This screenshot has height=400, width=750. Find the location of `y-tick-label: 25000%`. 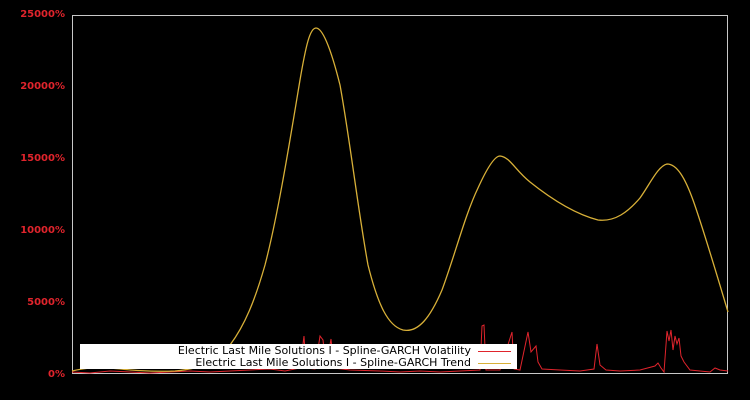

y-tick-label: 25000% is located at coordinates (42, 14).